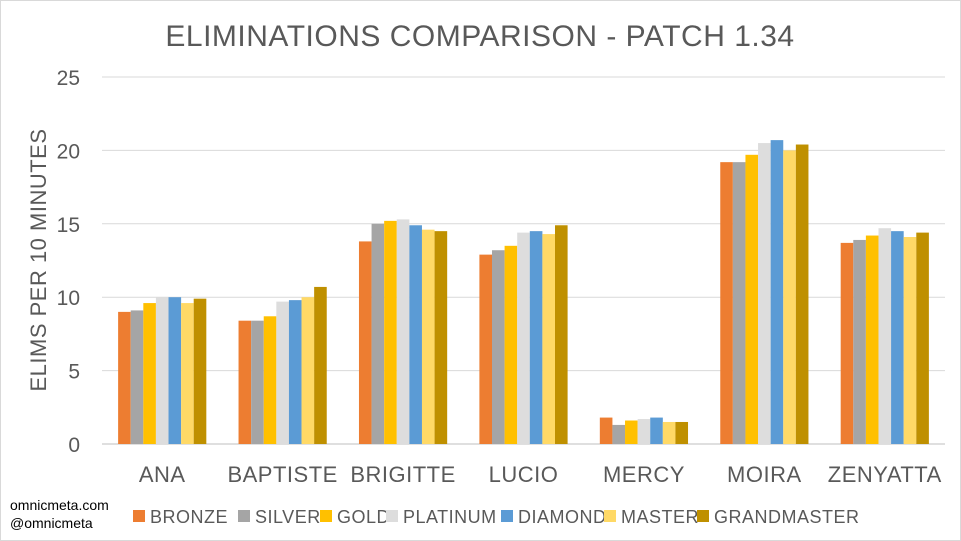  I want to click on bar-ana-gold, so click(149, 373).